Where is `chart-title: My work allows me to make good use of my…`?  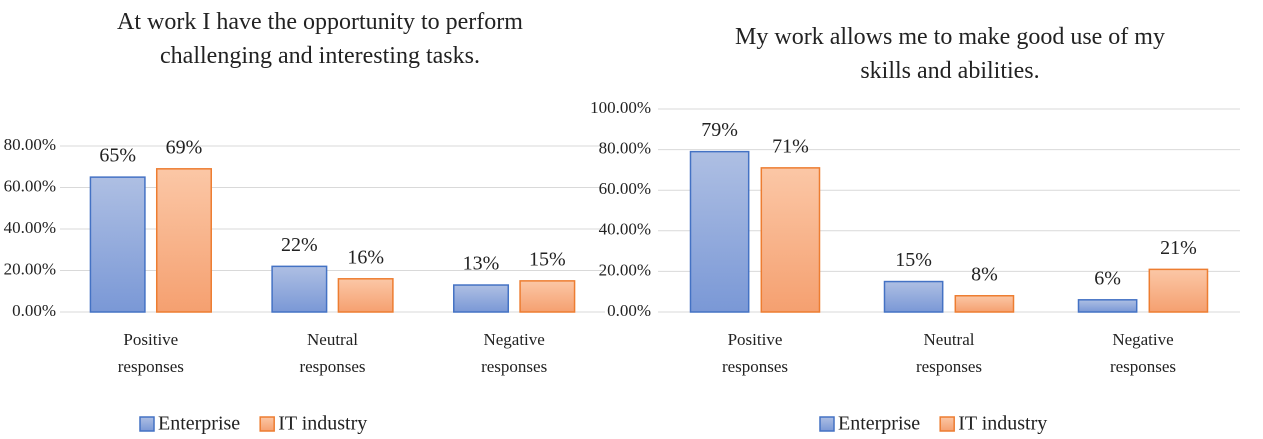
chart-title: My work allows me to make good use of my… is located at coordinates (950, 54).